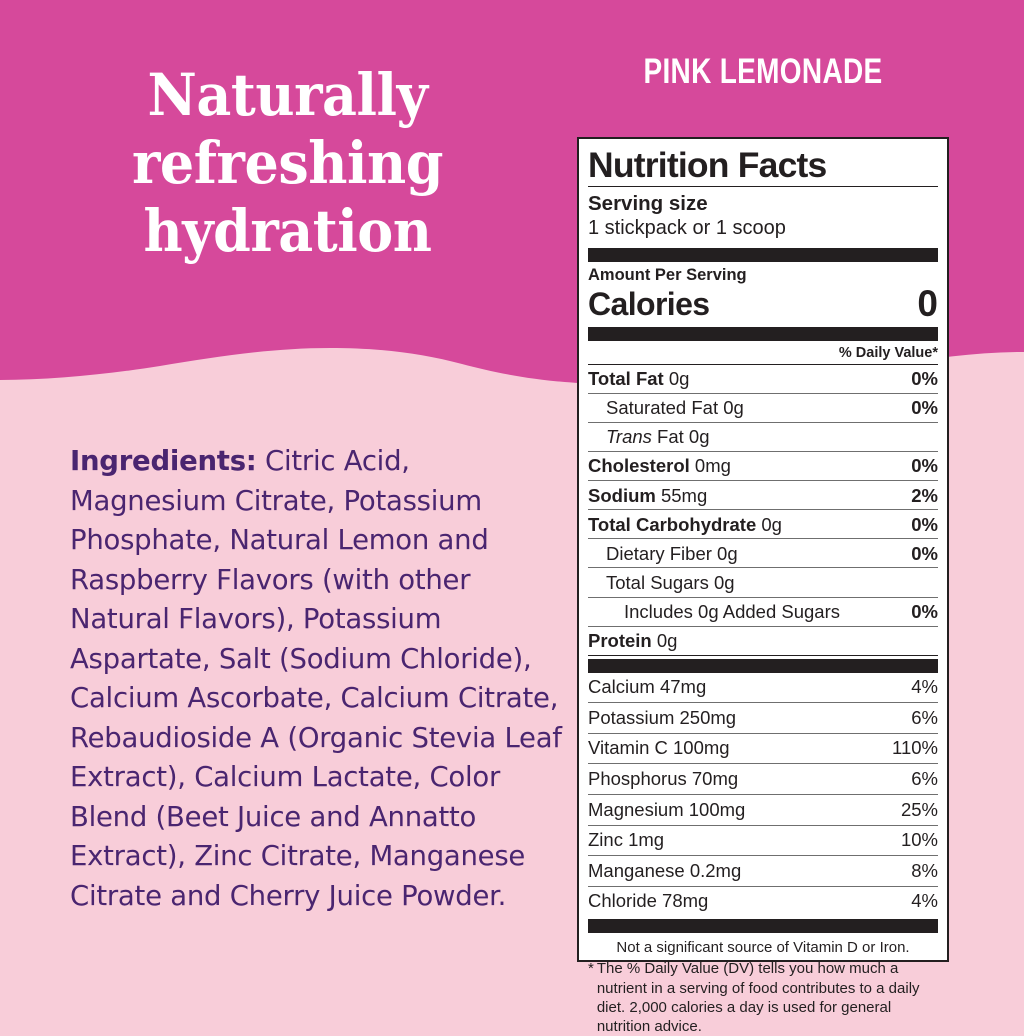 The width and height of the screenshot is (1024, 1036). What do you see at coordinates (763, 408) in the screenshot?
I see `nutrient-row: Saturated Fat 0g 0%` at bounding box center [763, 408].